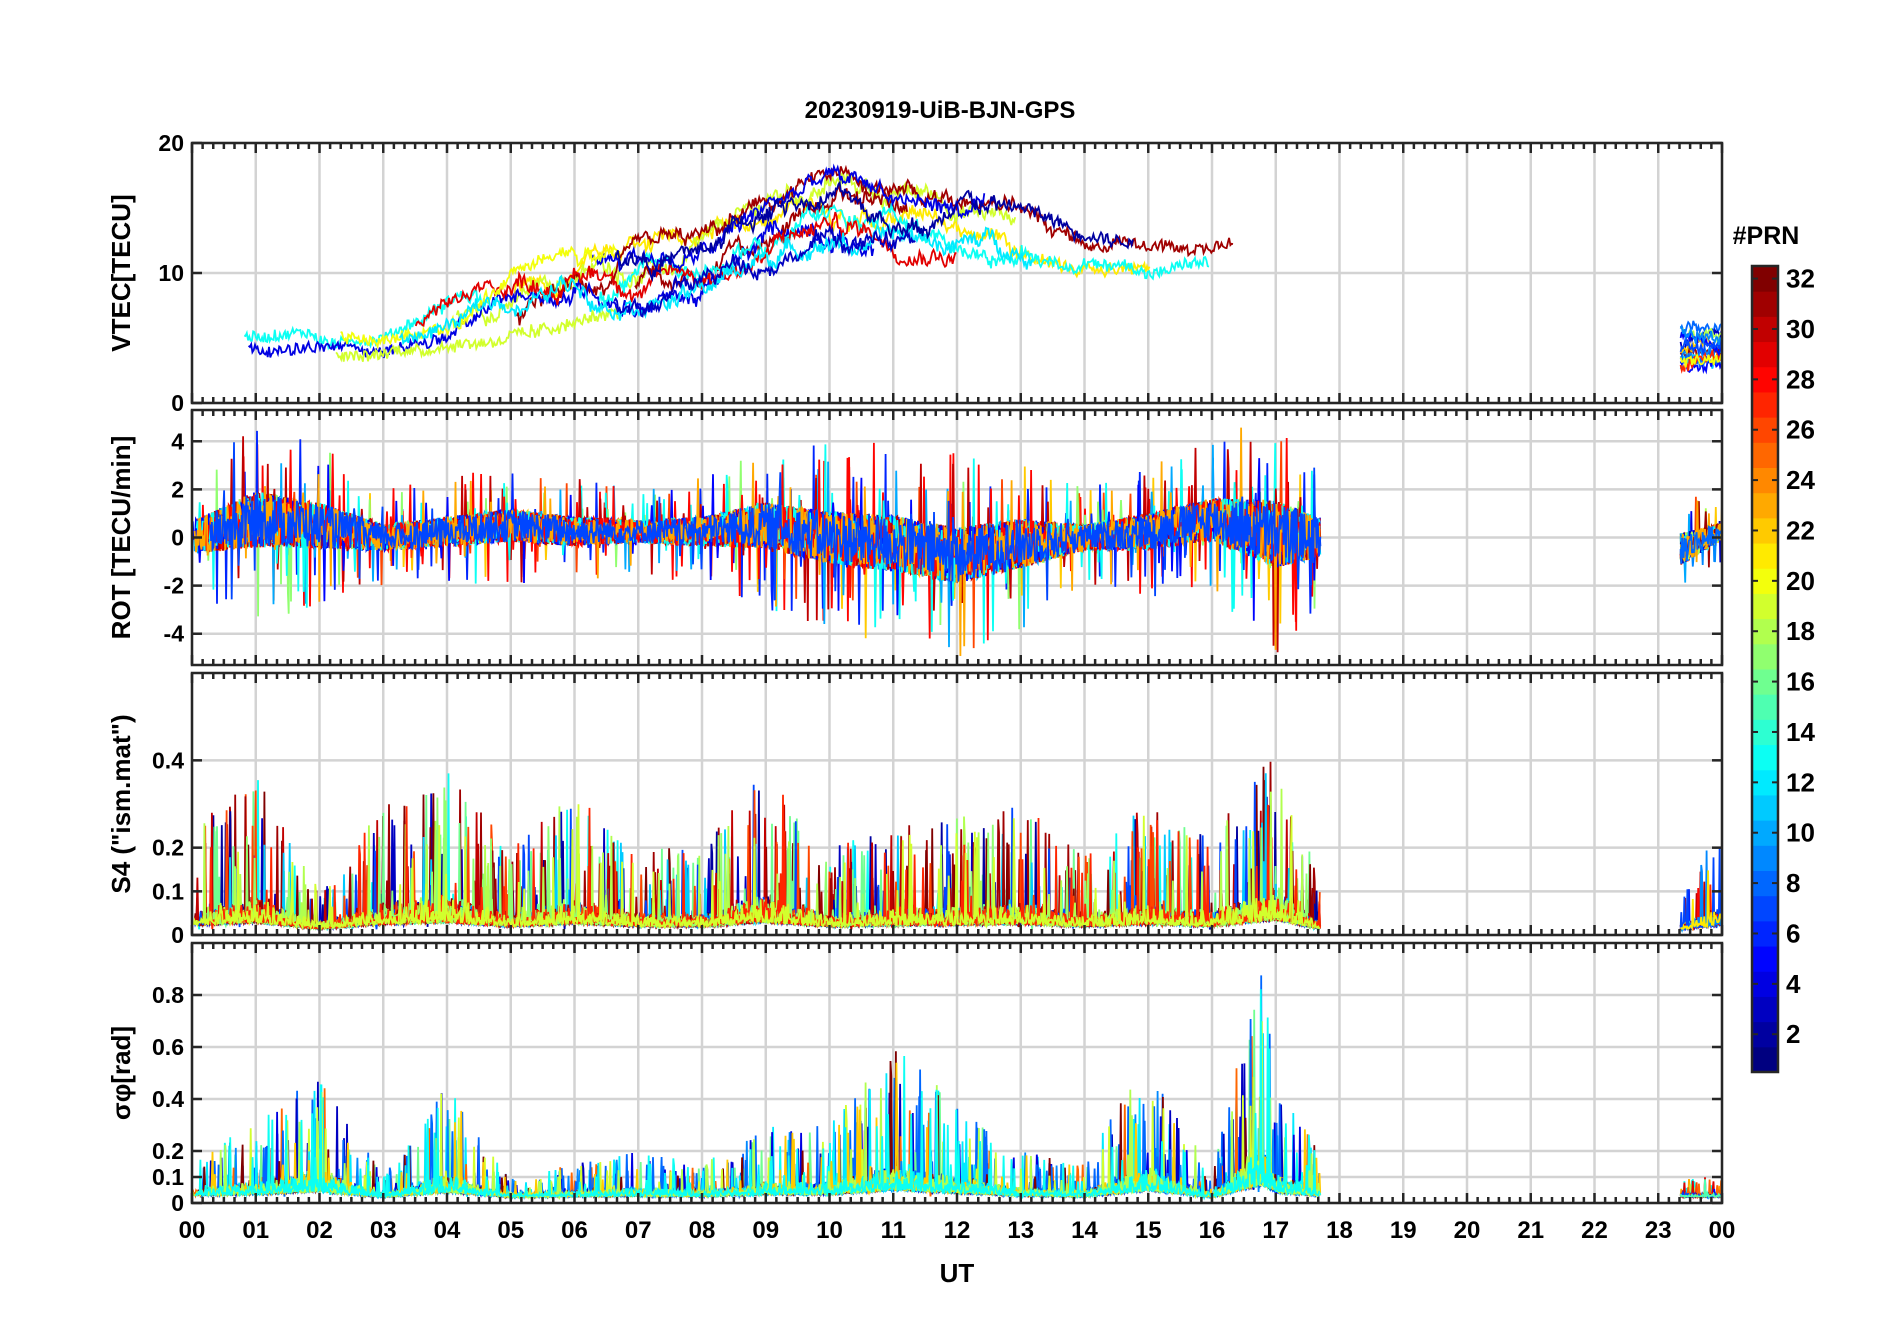 This screenshot has height=1330, width=1902. What do you see at coordinates (177, 489) in the screenshot?
I see `y-tick-label: 2` at bounding box center [177, 489].